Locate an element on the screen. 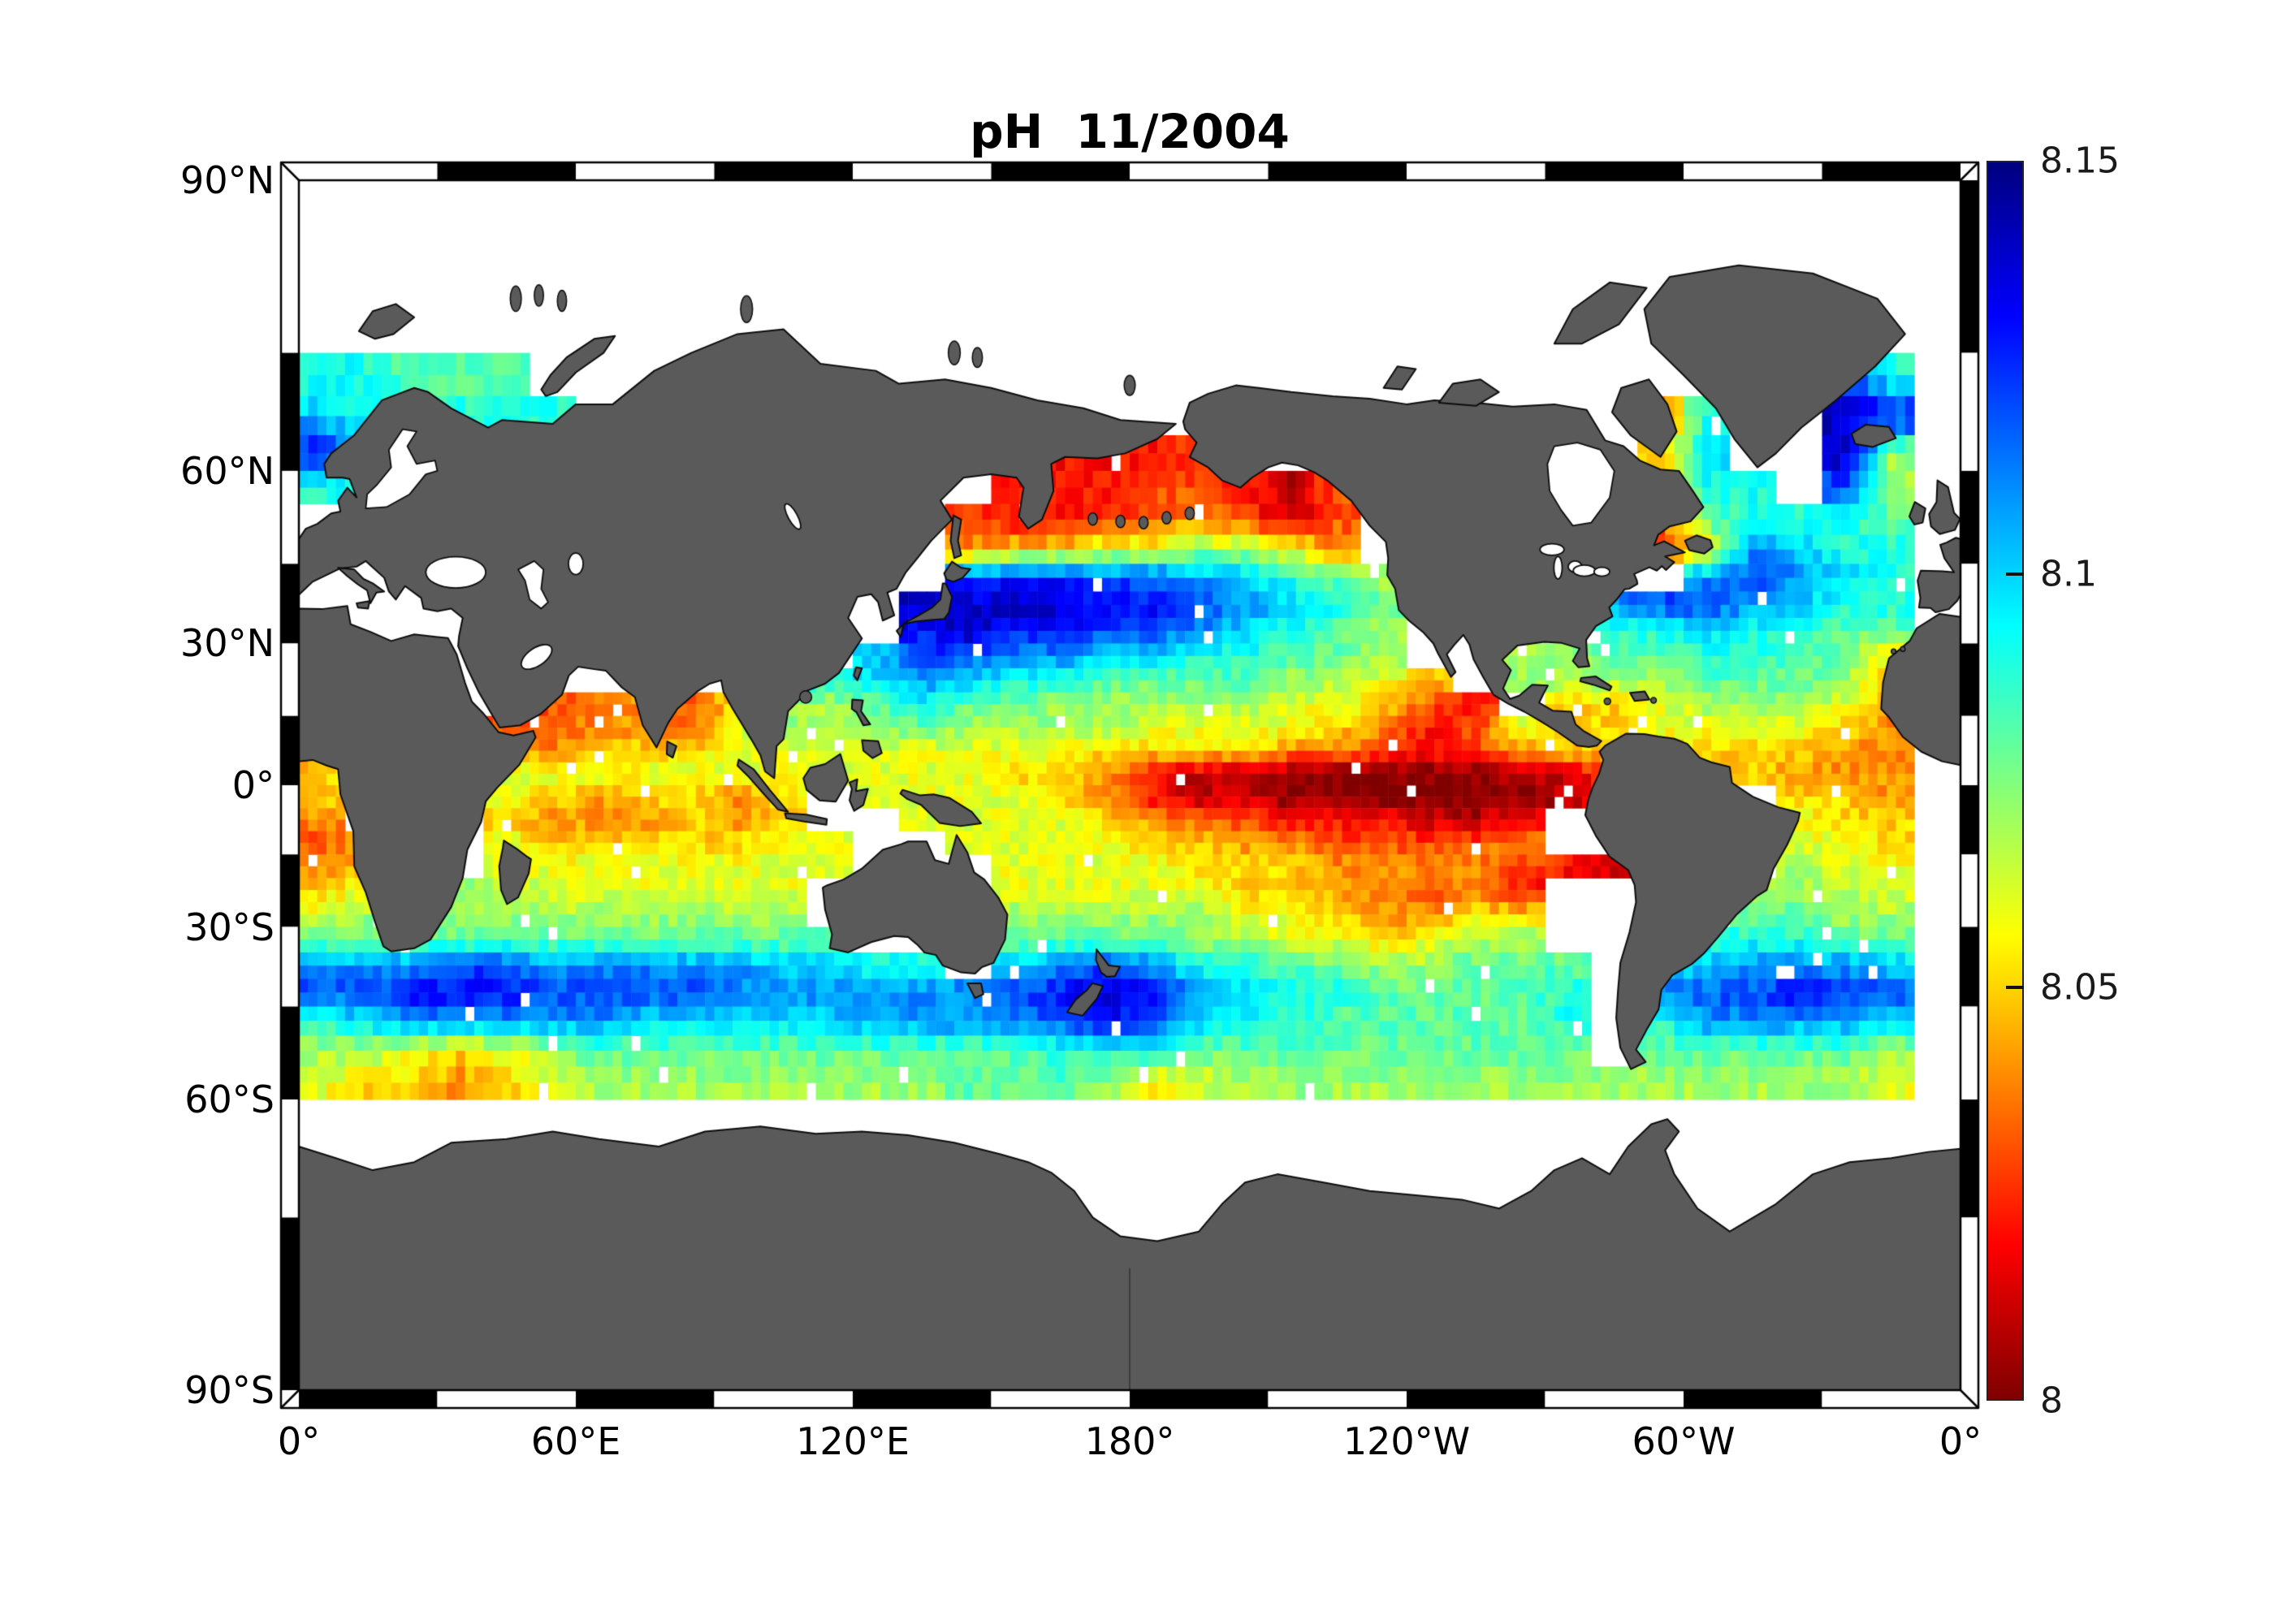 The image size is (2274, 1624). lat-tick-label: 30°S is located at coordinates (230, 927).